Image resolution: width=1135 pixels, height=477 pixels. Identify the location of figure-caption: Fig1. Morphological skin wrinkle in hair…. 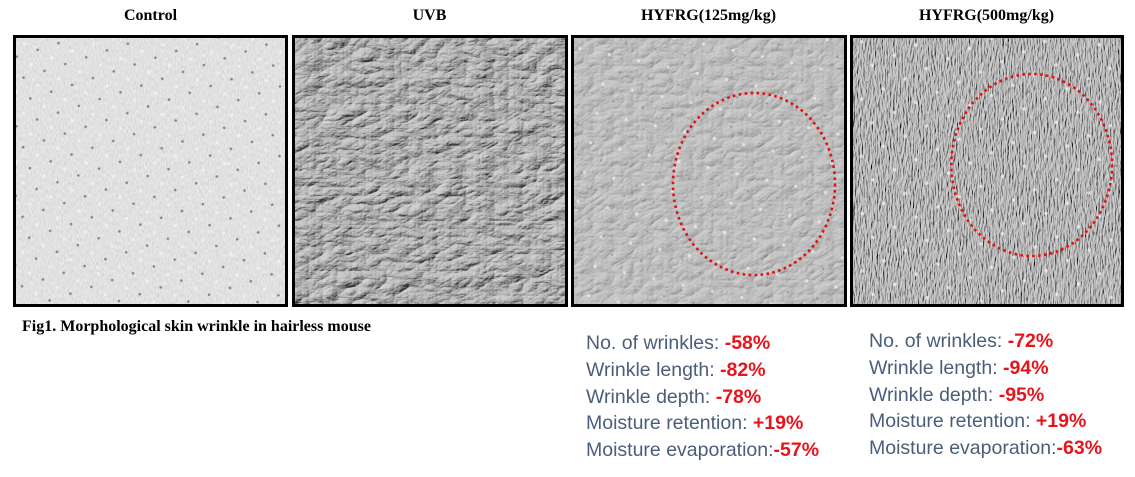
(196, 326).